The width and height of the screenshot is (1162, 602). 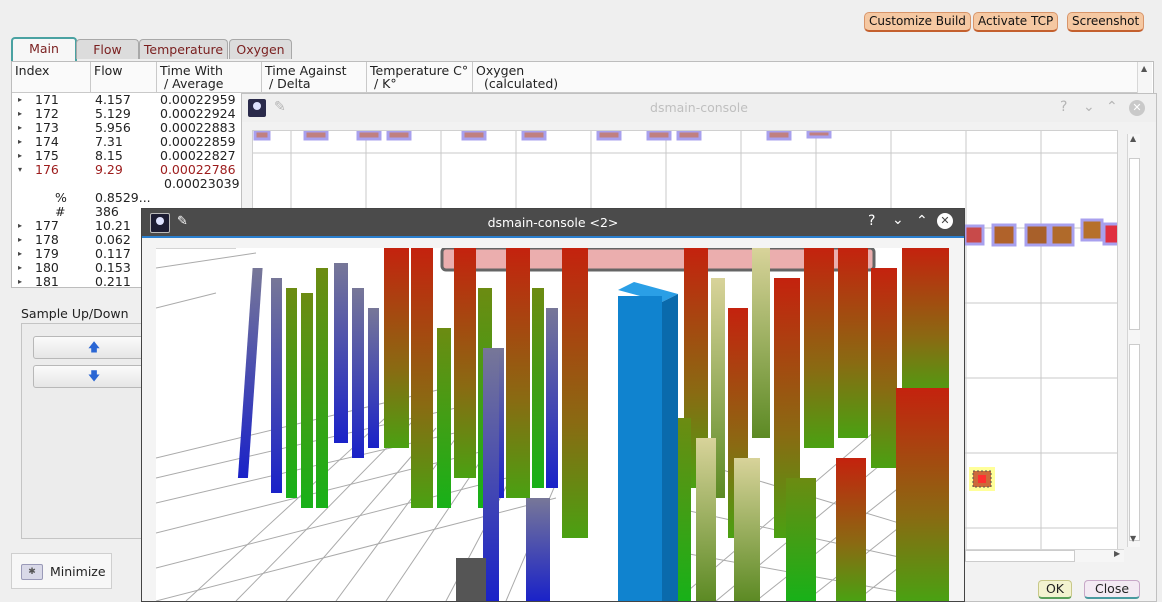 I want to click on collapse-icon: ▾, so click(x=20, y=169).